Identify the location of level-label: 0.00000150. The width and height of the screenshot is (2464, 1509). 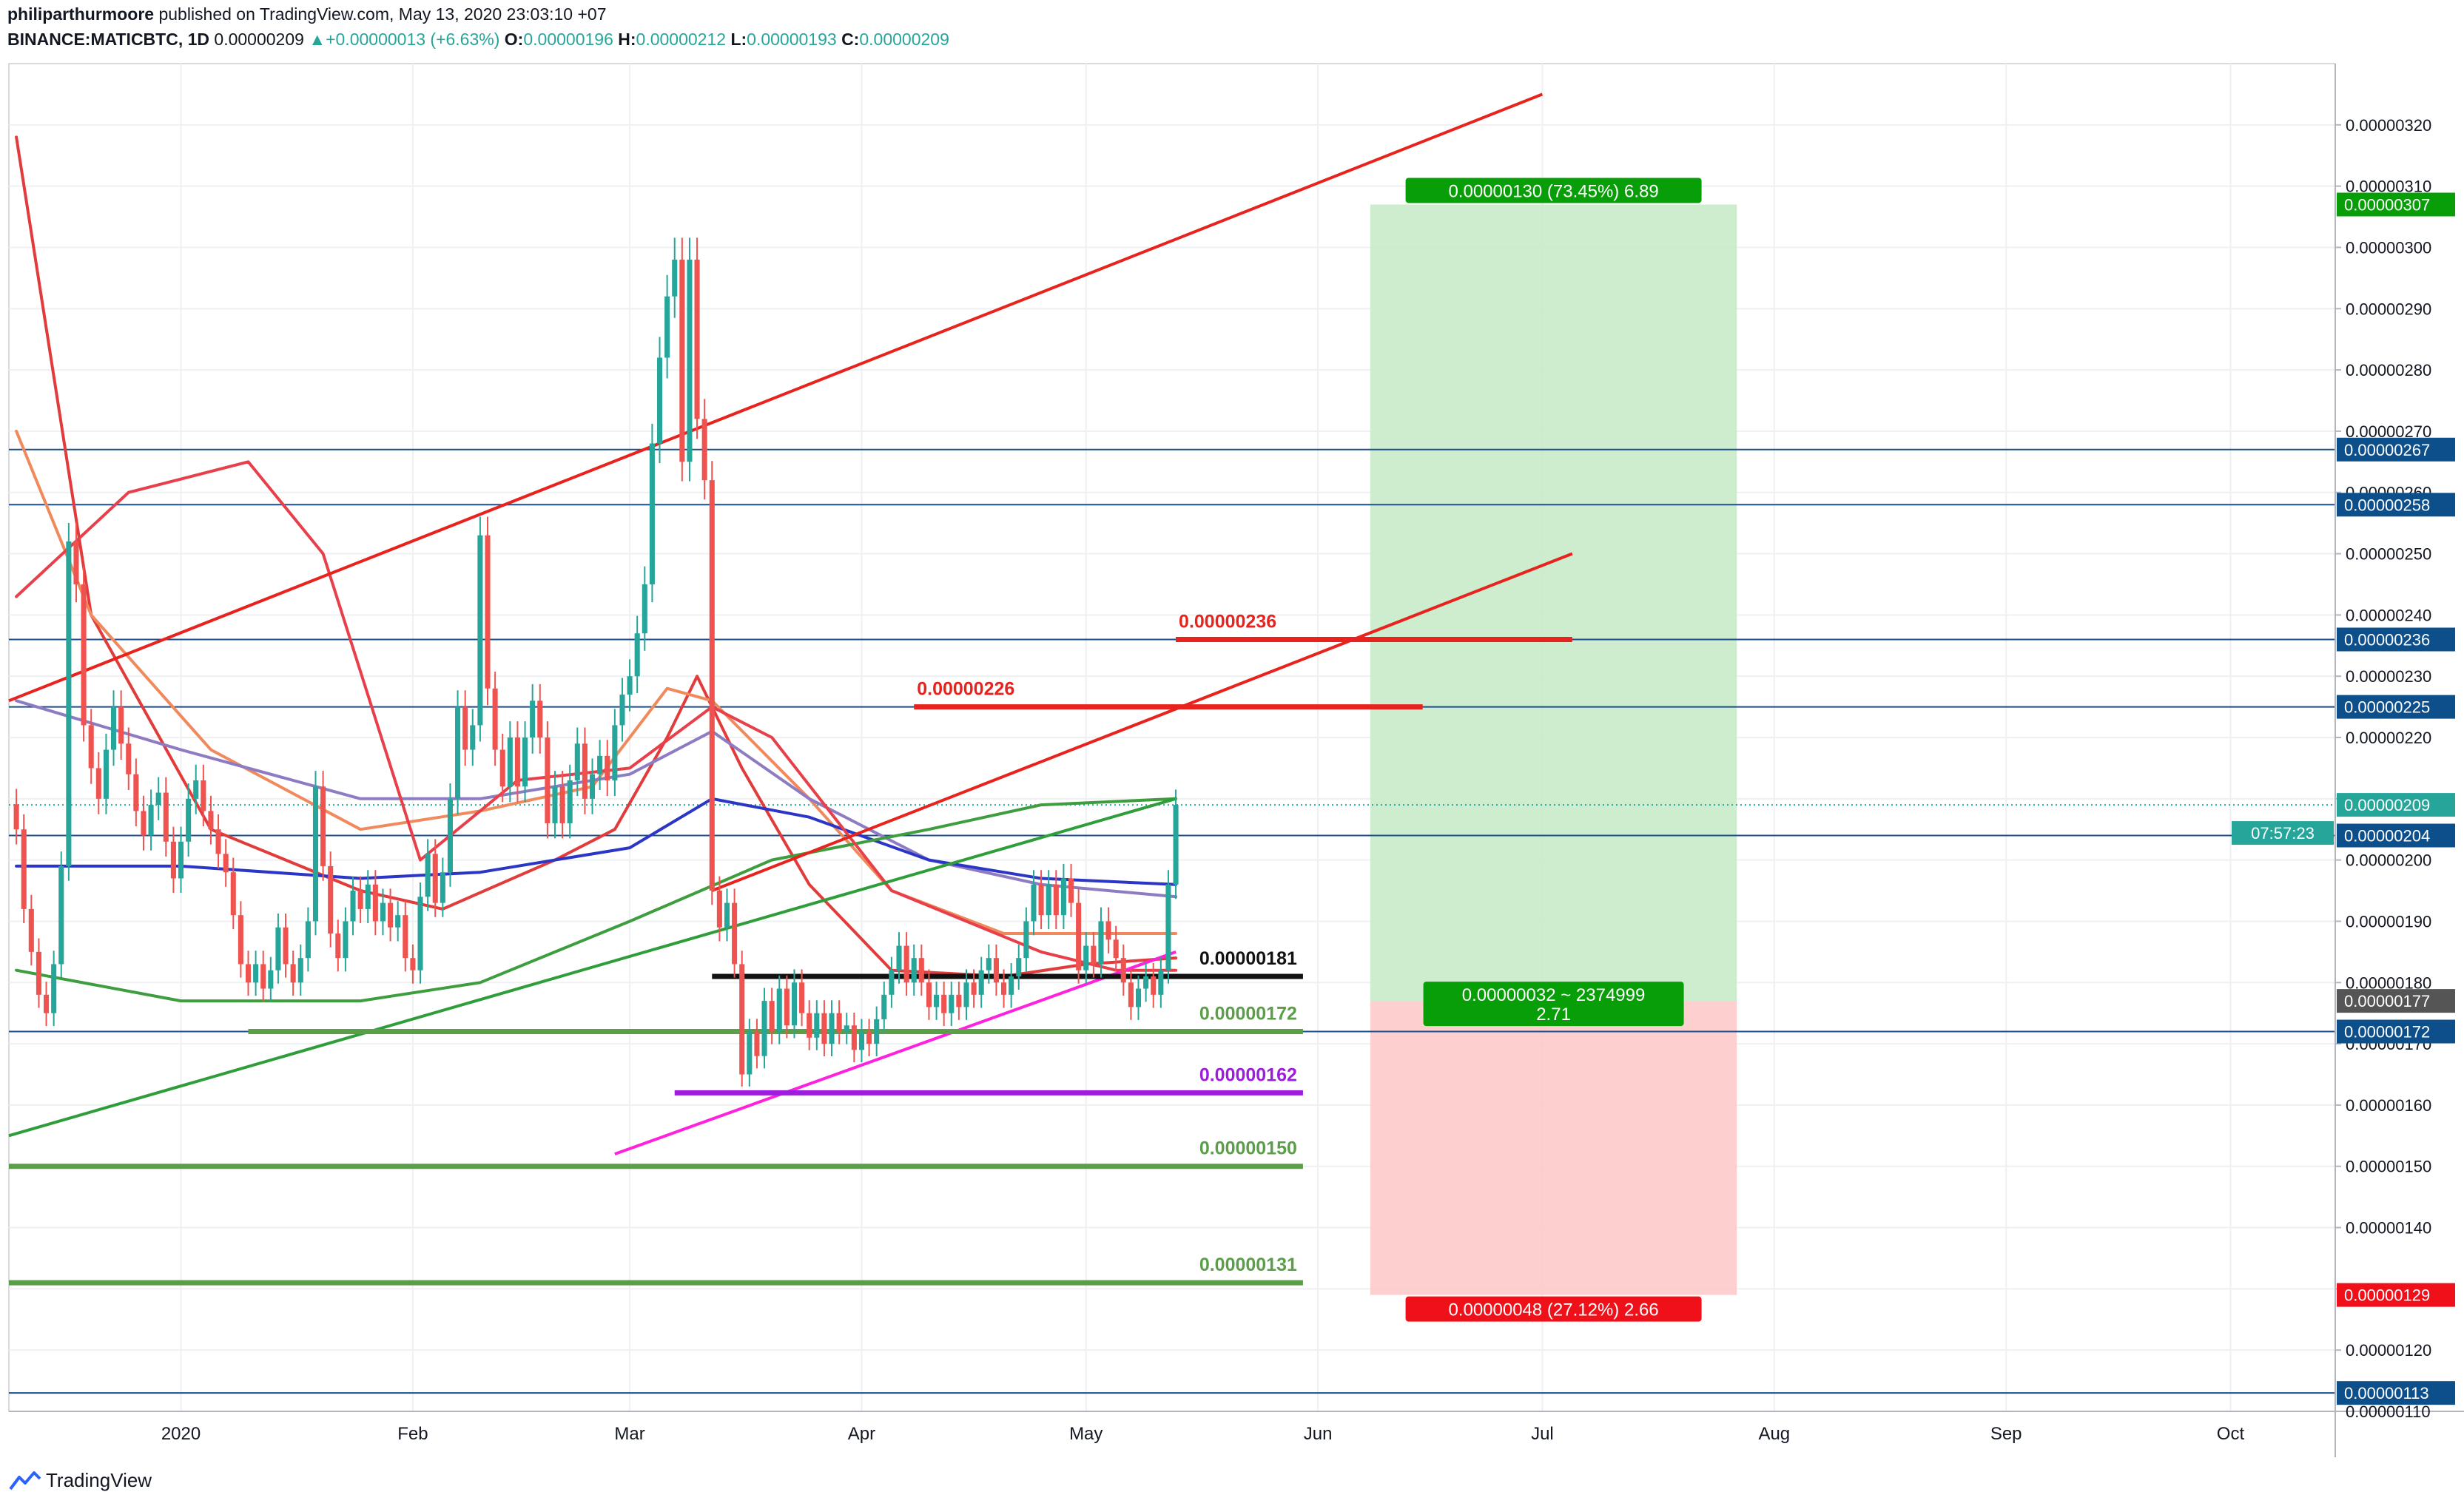
(1248, 1148).